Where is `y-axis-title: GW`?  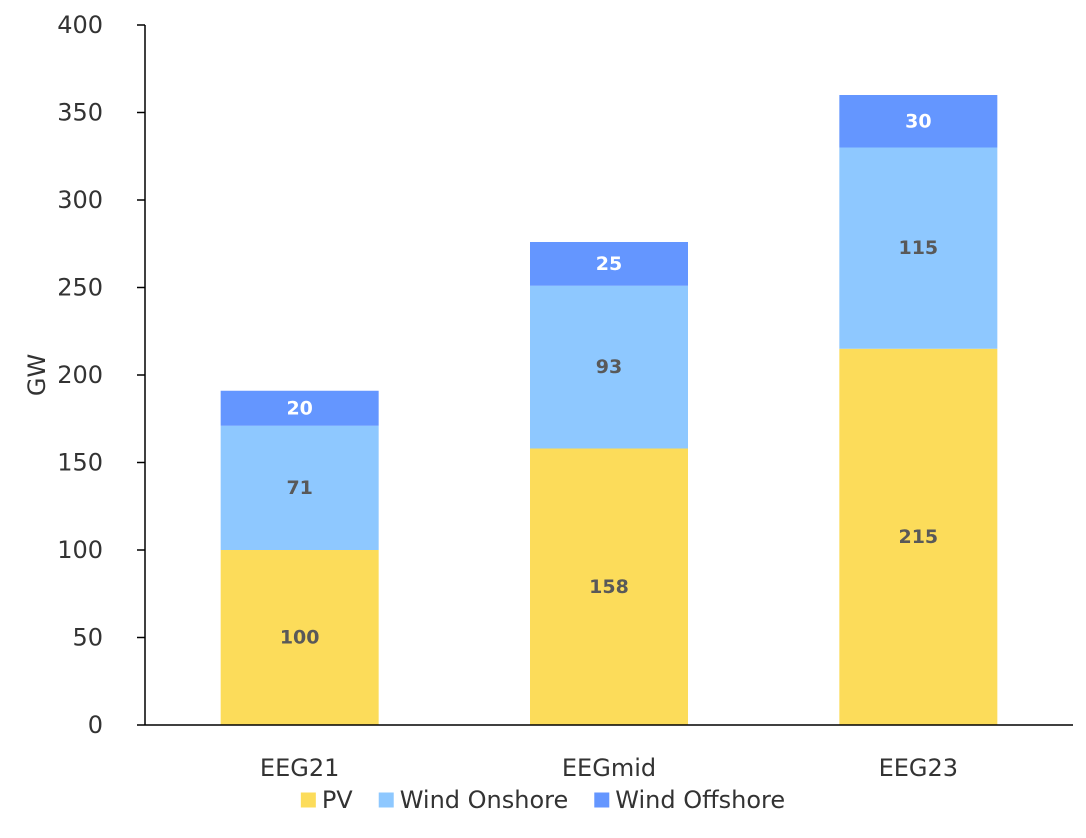 y-axis-title: GW is located at coordinates (37, 375).